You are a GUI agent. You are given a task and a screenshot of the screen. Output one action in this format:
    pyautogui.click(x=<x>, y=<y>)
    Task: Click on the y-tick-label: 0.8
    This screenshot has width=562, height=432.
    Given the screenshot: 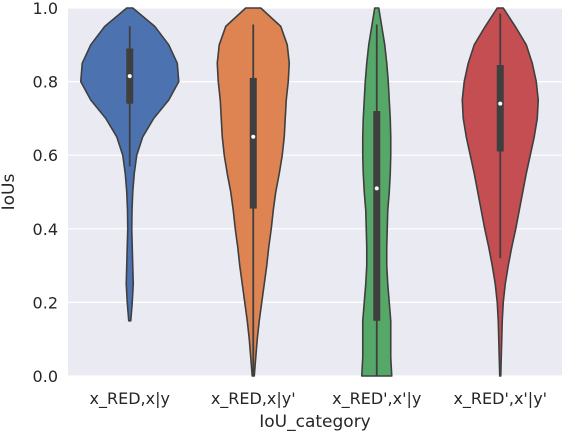 What is the action you would take?
    pyautogui.click(x=45, y=82)
    